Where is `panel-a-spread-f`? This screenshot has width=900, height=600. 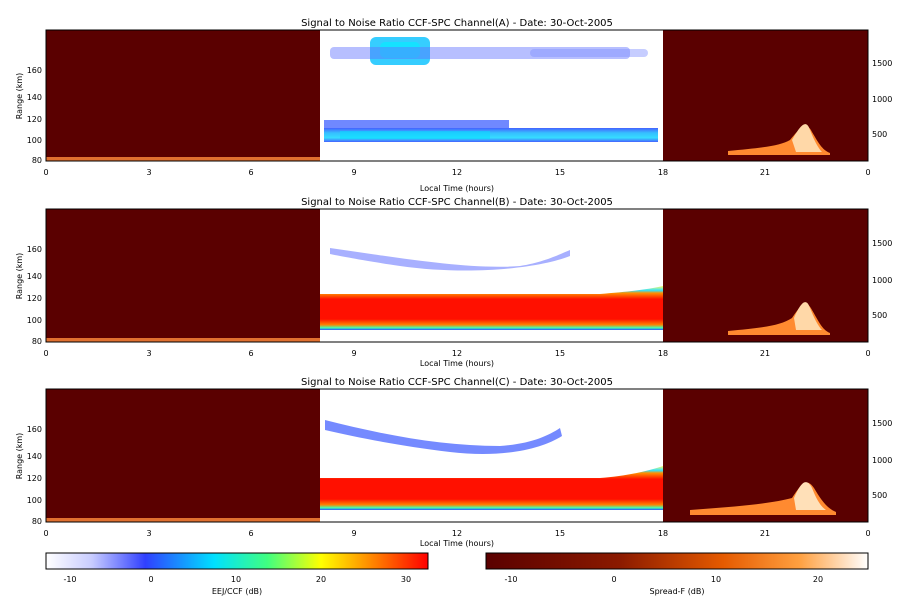 panel-a-spread-f is located at coordinates (438, 142).